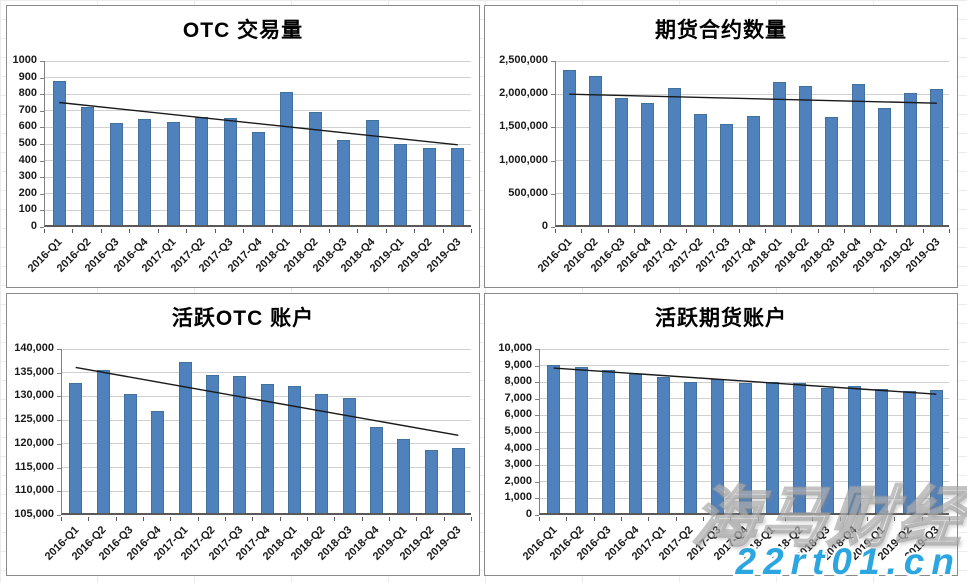  I want to click on y-axis-label: 600, so click(27, 126).